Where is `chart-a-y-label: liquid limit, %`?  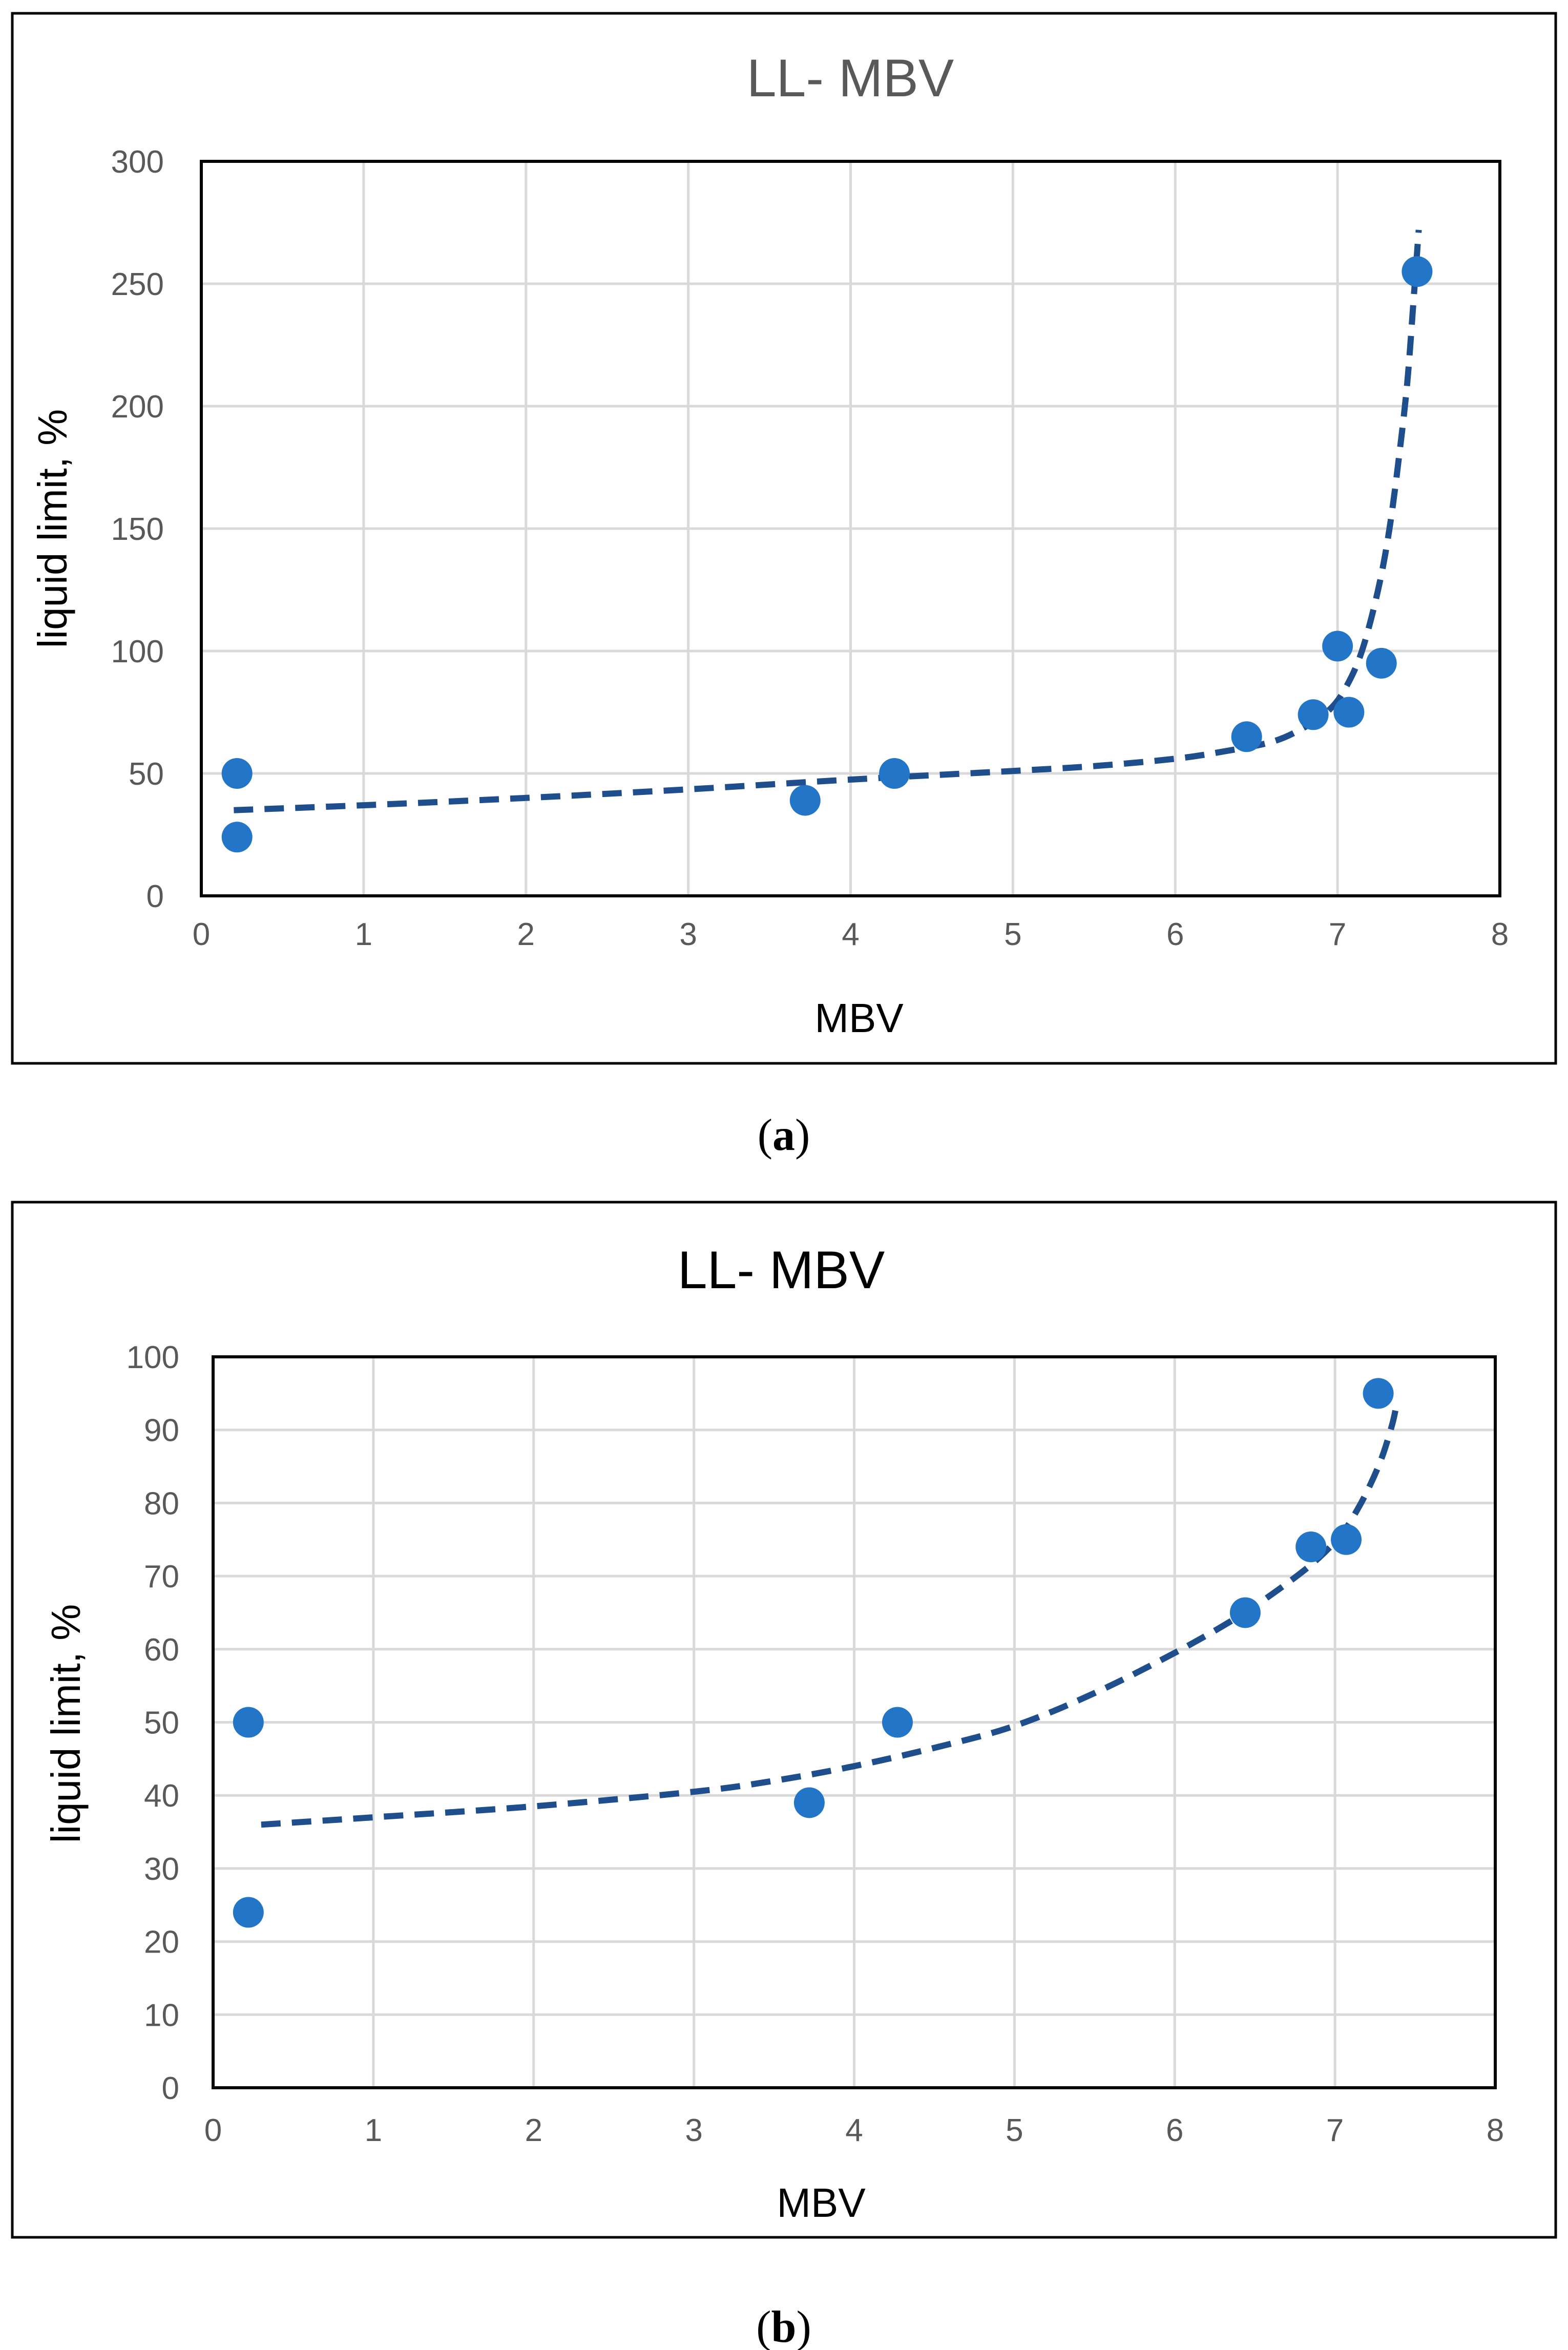 chart-a-y-label: liquid limit, % is located at coordinates (52, 528).